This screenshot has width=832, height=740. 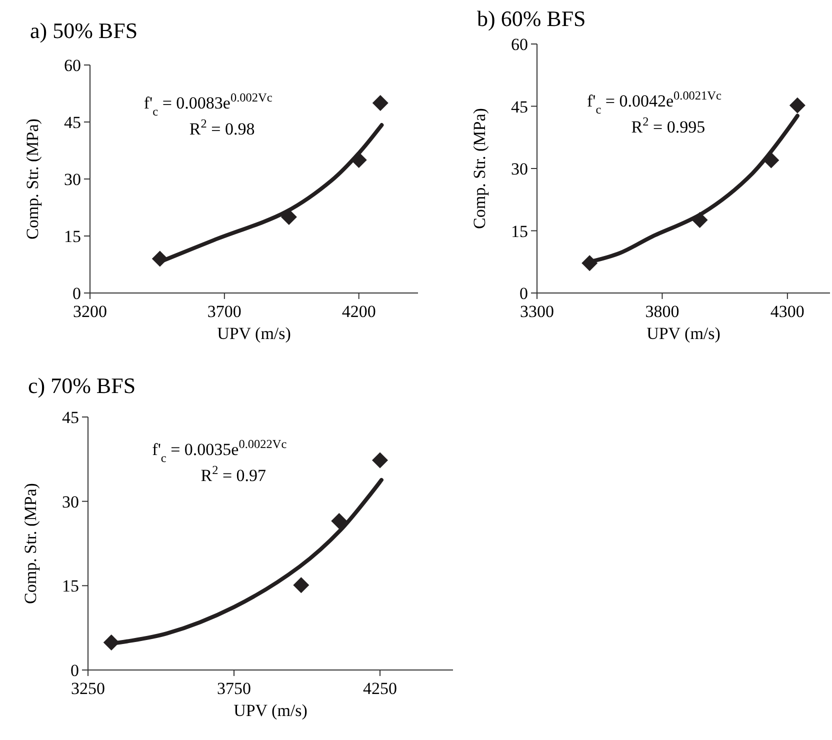 I want to click on annotation: f'$_{c}$ = 0.0083e$^{0.002Vc}$, so click(x=208, y=104).